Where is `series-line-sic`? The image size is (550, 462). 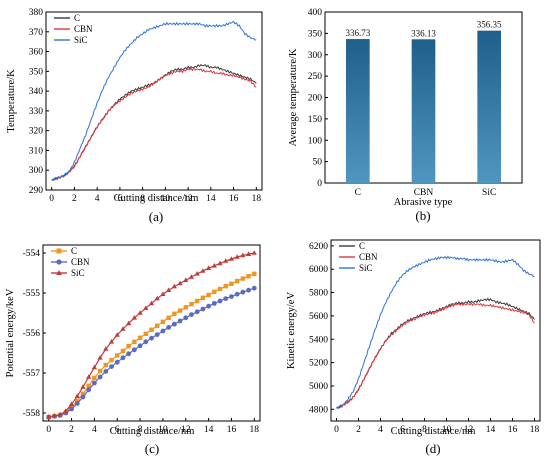 series-line-sic is located at coordinates (435, 332).